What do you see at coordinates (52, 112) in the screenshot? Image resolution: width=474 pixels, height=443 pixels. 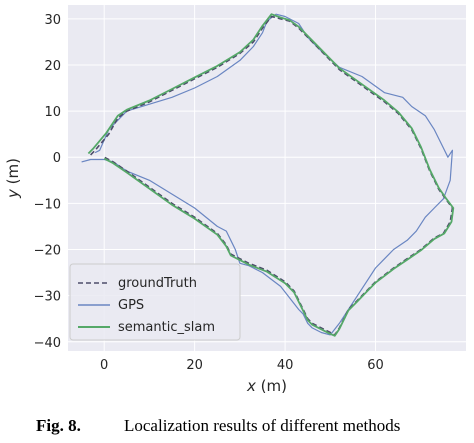 I see `y-tick-label: 10` at bounding box center [52, 112].